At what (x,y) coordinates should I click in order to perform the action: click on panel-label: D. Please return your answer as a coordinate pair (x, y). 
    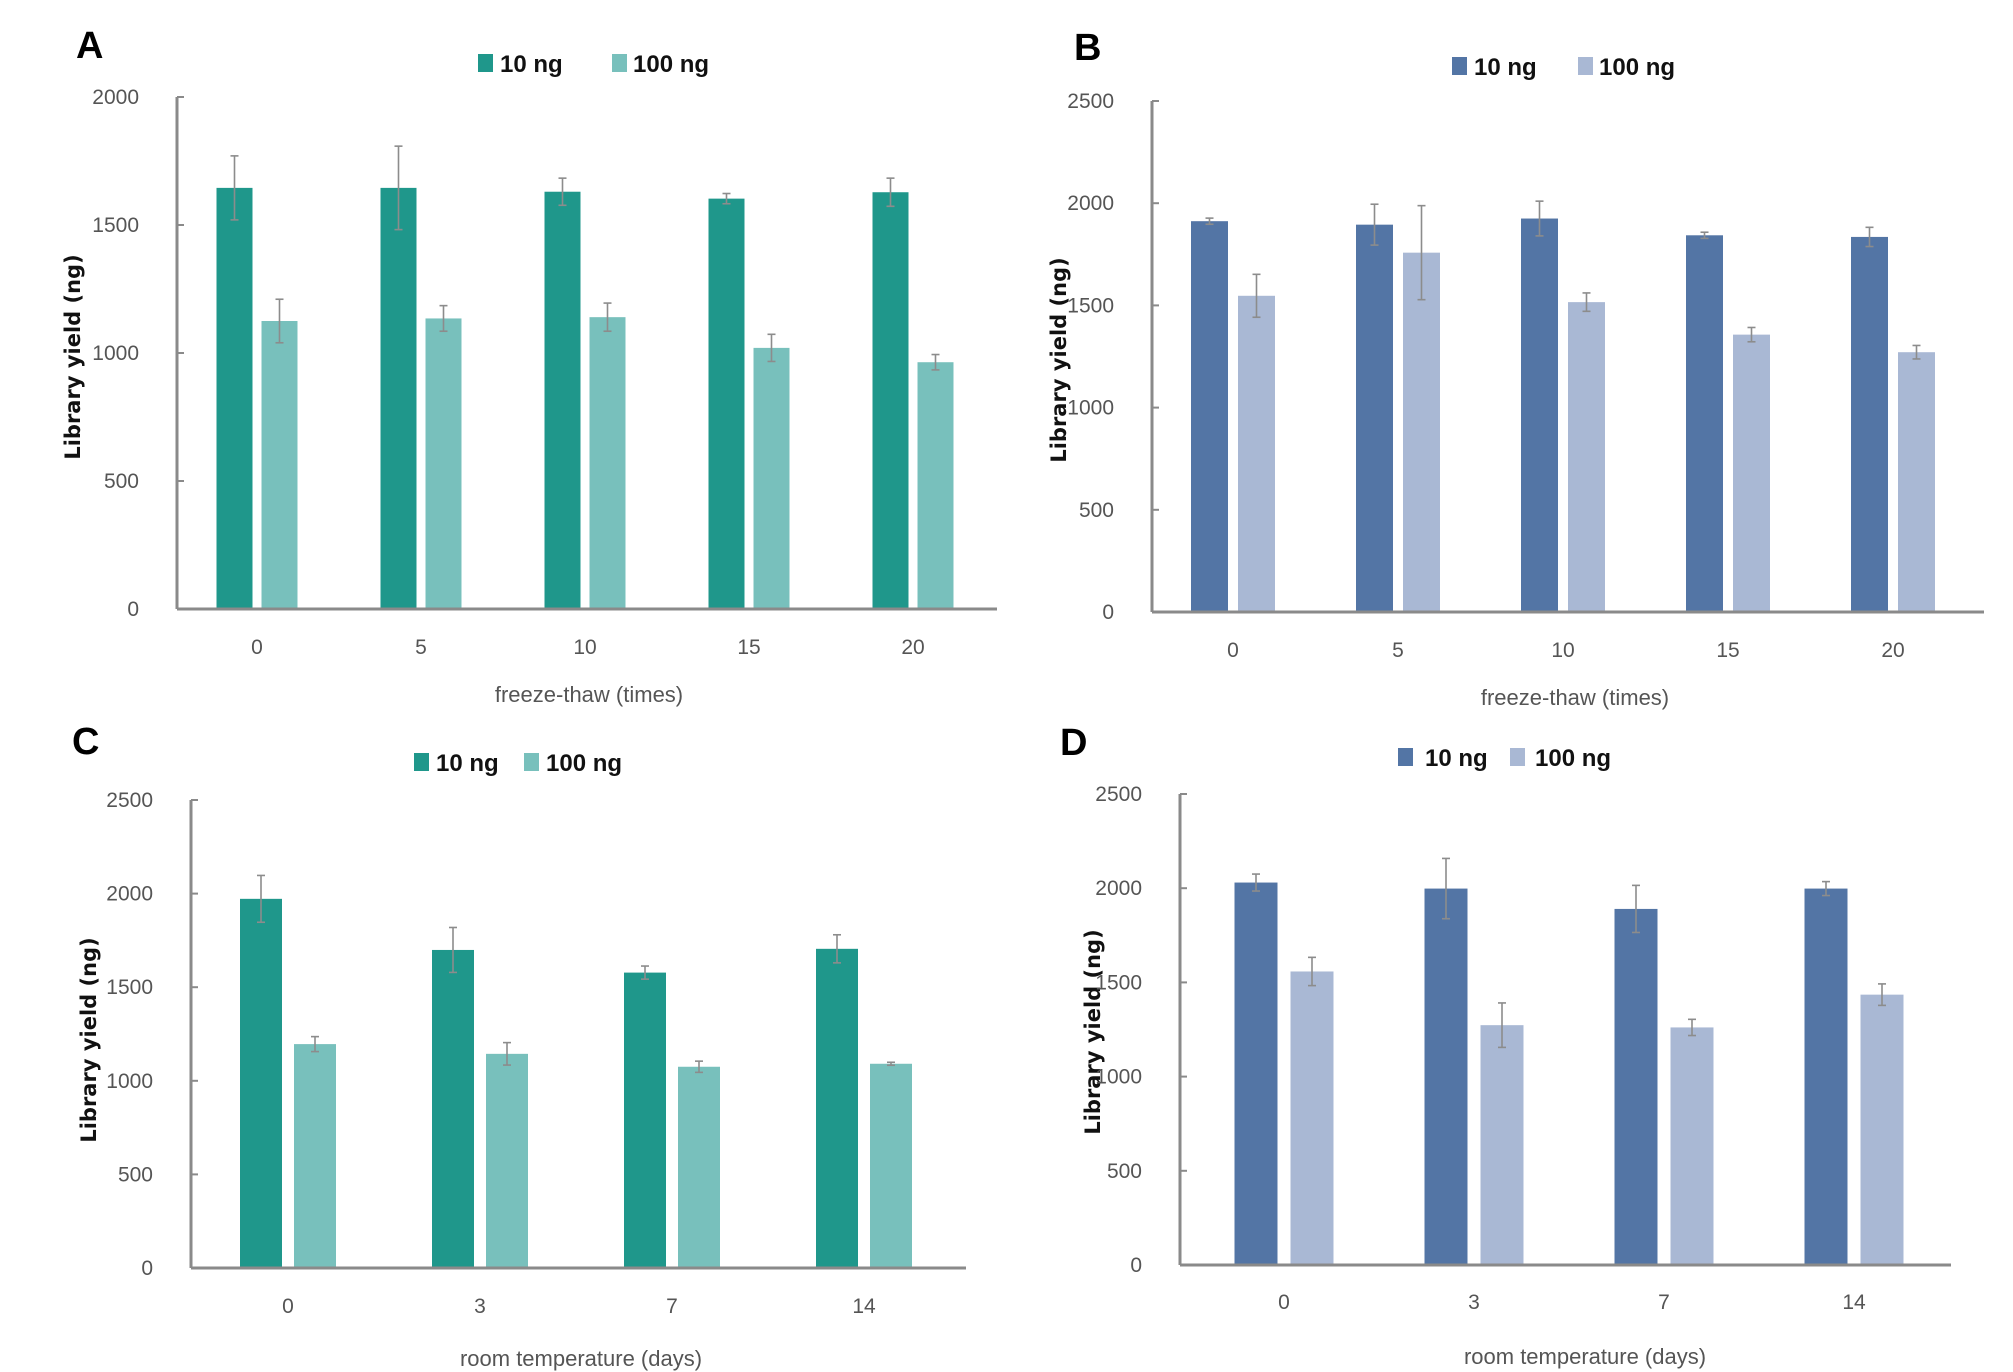
    Looking at the image, I should click on (1073, 743).